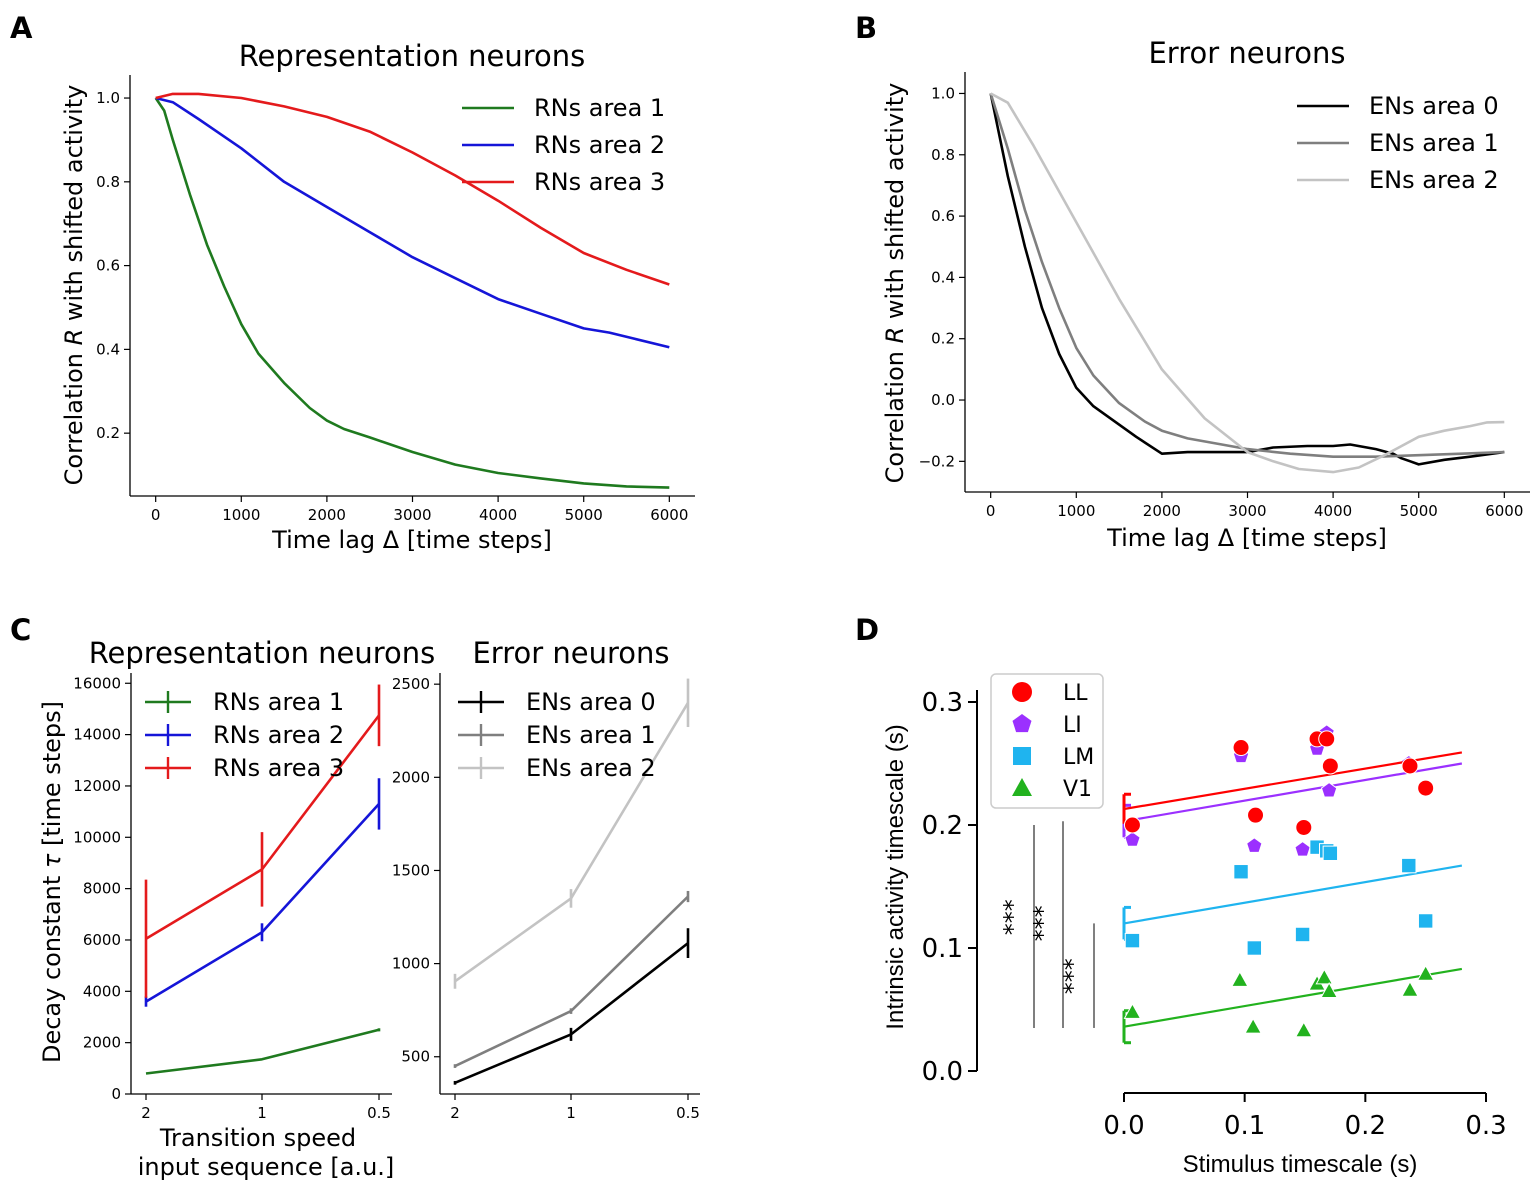 Image resolution: width=1536 pixels, height=1187 pixels. I want to click on y-tick-label: 10000, so click(97, 837).